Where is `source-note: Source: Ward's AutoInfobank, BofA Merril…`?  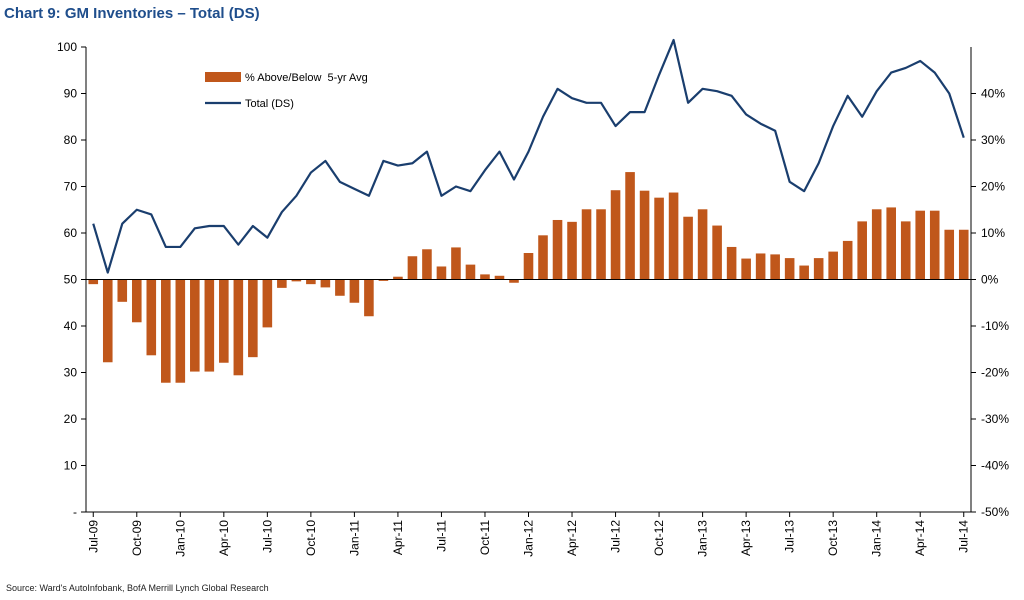
source-note: Source: Ward's AutoInfobank, BofA Merril… is located at coordinates (137, 588).